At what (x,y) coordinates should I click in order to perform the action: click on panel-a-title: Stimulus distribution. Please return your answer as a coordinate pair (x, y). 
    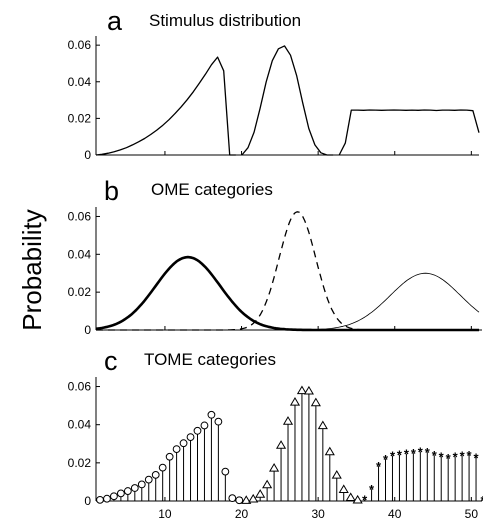
    Looking at the image, I should click on (225, 20).